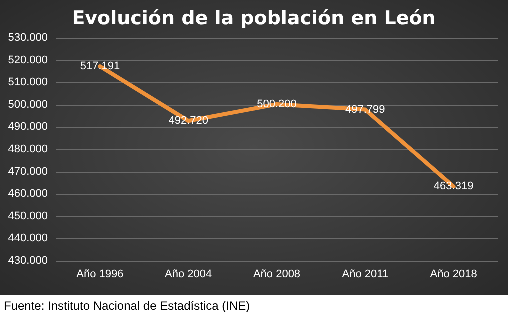  What do you see at coordinates (365, 274) in the screenshot?
I see `x-tick-label: Año 2011` at bounding box center [365, 274].